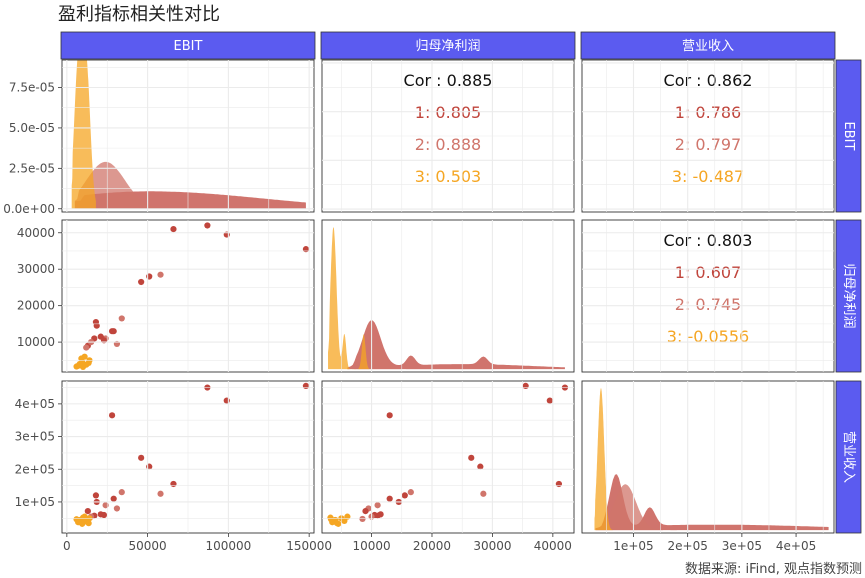  What do you see at coordinates (742, 546) in the screenshot?
I see `x-tick-label: 3e+05` at bounding box center [742, 546].